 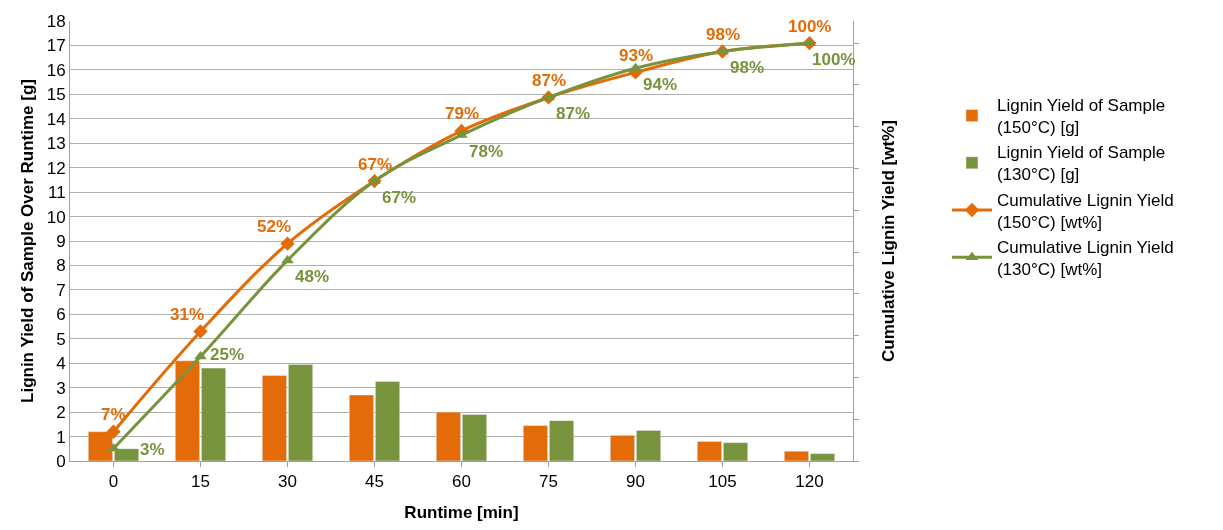 I want to click on y-tick-label: 16, so click(x=56, y=70).